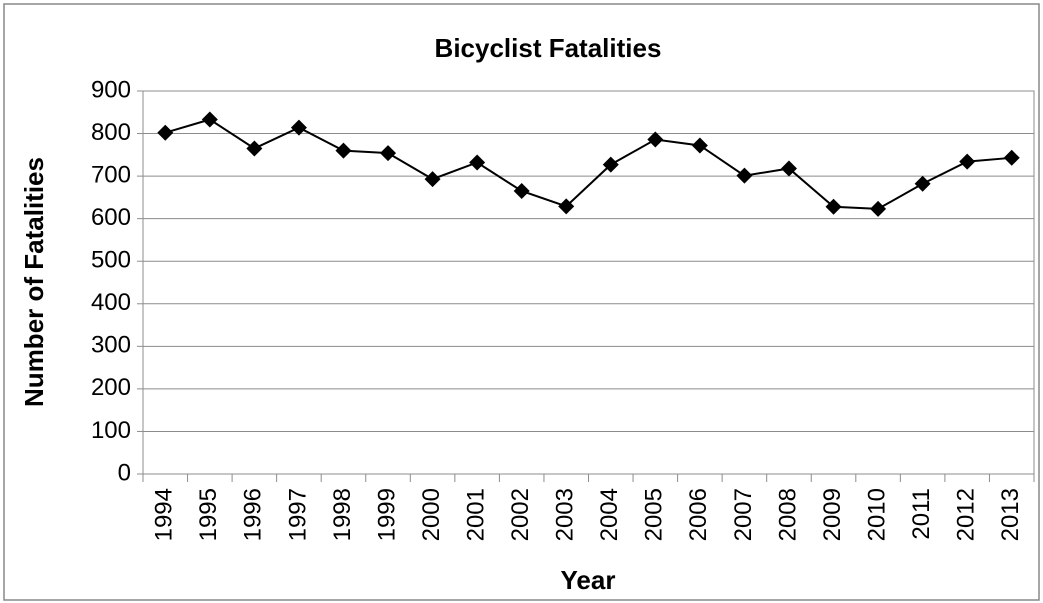 This screenshot has height=603, width=1043. I want to click on chart-title: Bicyclist Fatalities, so click(548, 48).